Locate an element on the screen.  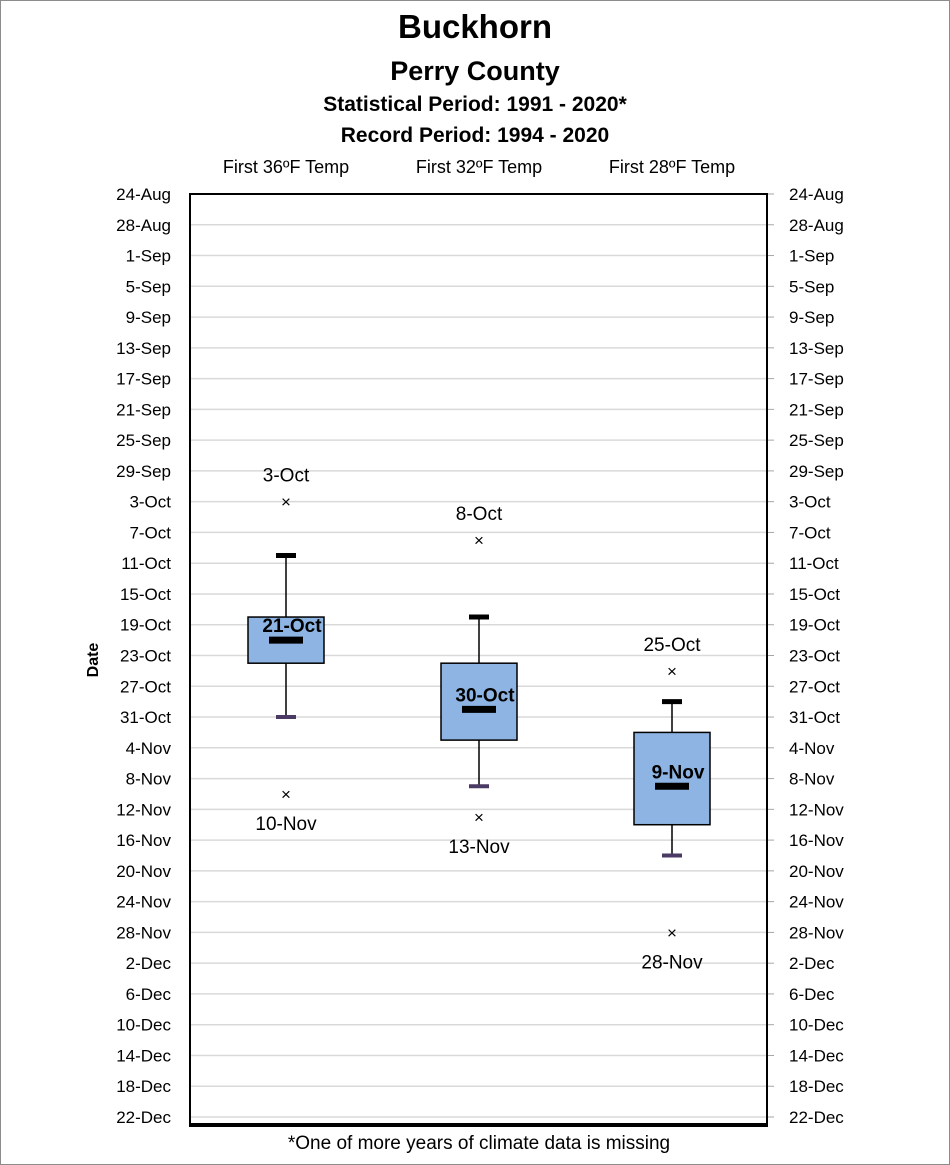
y-tick-label-right: 15-Oct is located at coordinates (814, 594).